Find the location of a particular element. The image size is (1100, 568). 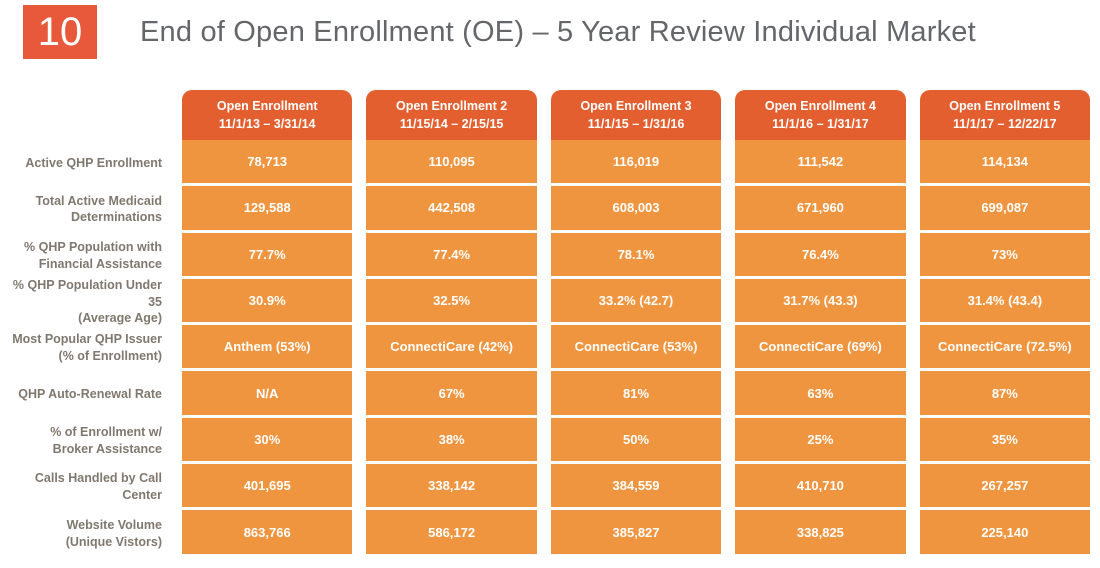

table-cell: 76.4% is located at coordinates (820, 254).